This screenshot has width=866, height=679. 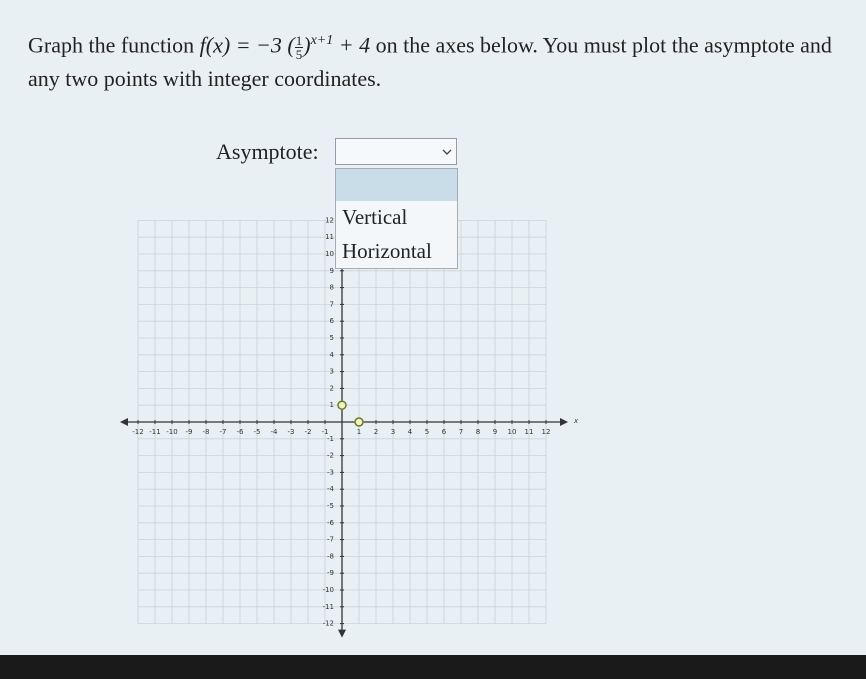 What do you see at coordinates (512, 432) in the screenshot?
I see `x-tick-label: 10` at bounding box center [512, 432].